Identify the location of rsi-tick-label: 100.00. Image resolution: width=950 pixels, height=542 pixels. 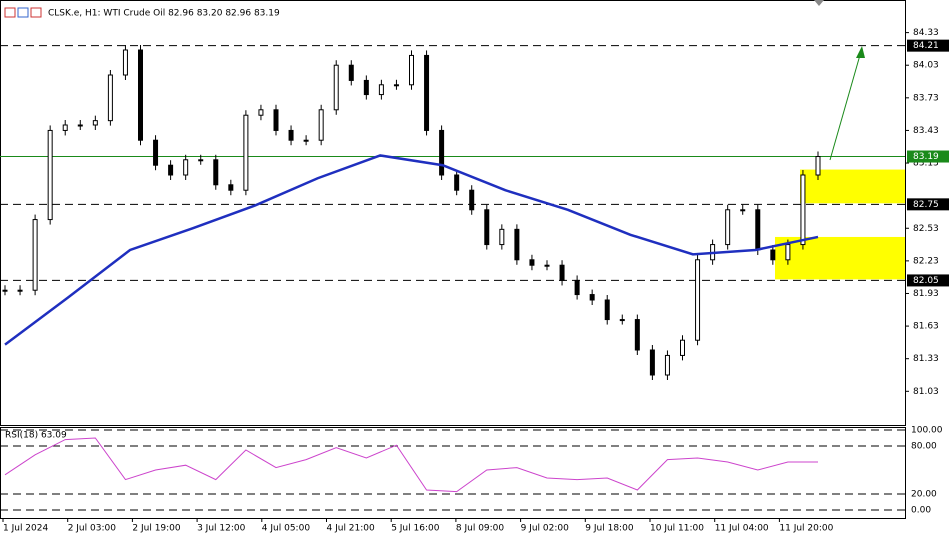
(927, 431).